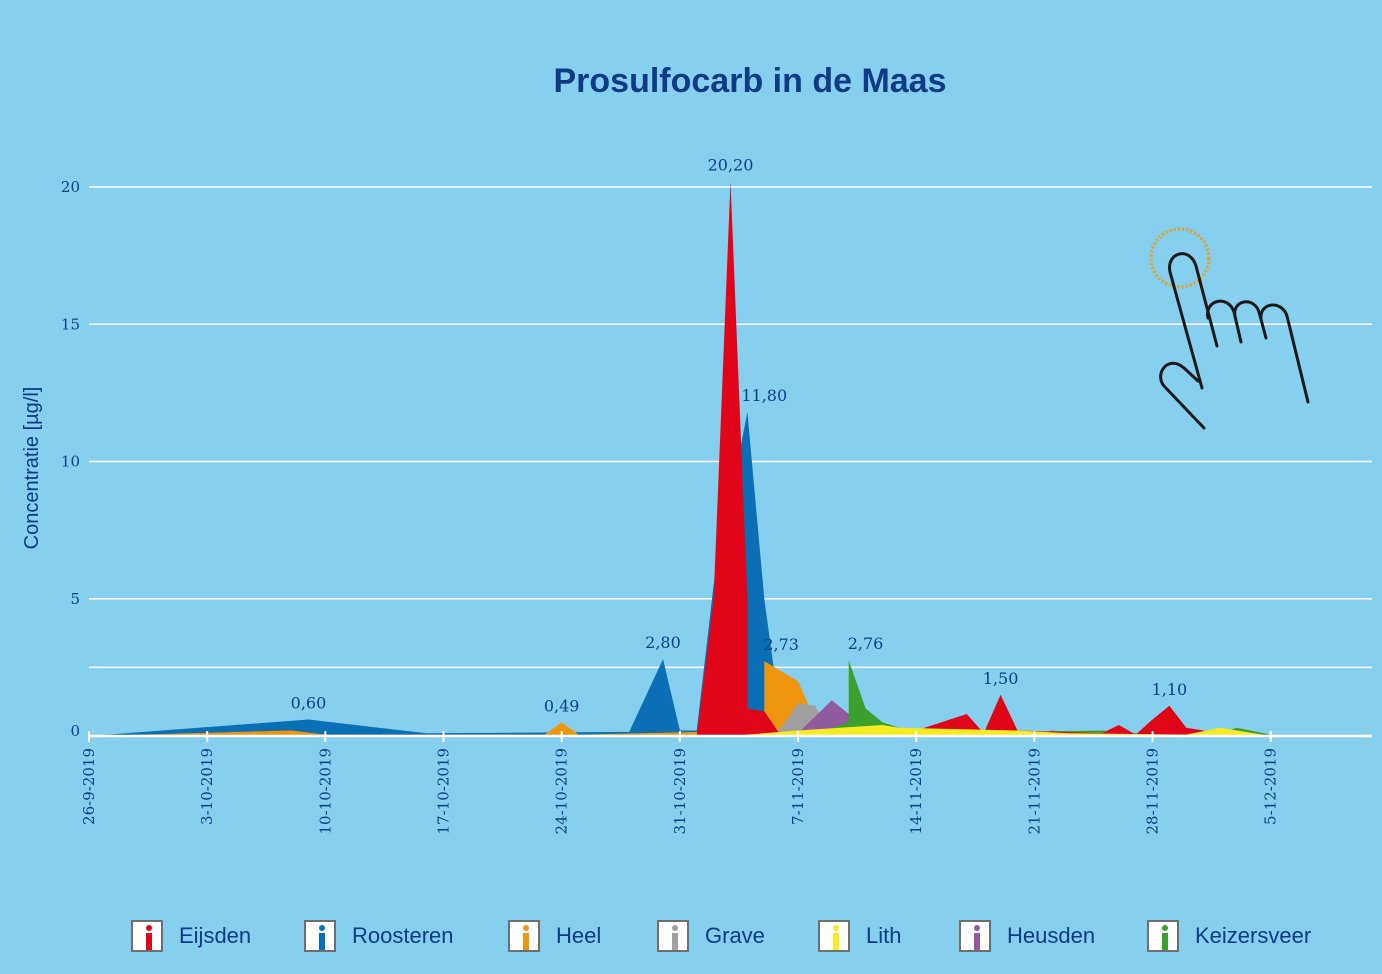 Image resolution: width=1382 pixels, height=974 pixels. I want to click on legend-label: Eijsden, so click(215, 935).